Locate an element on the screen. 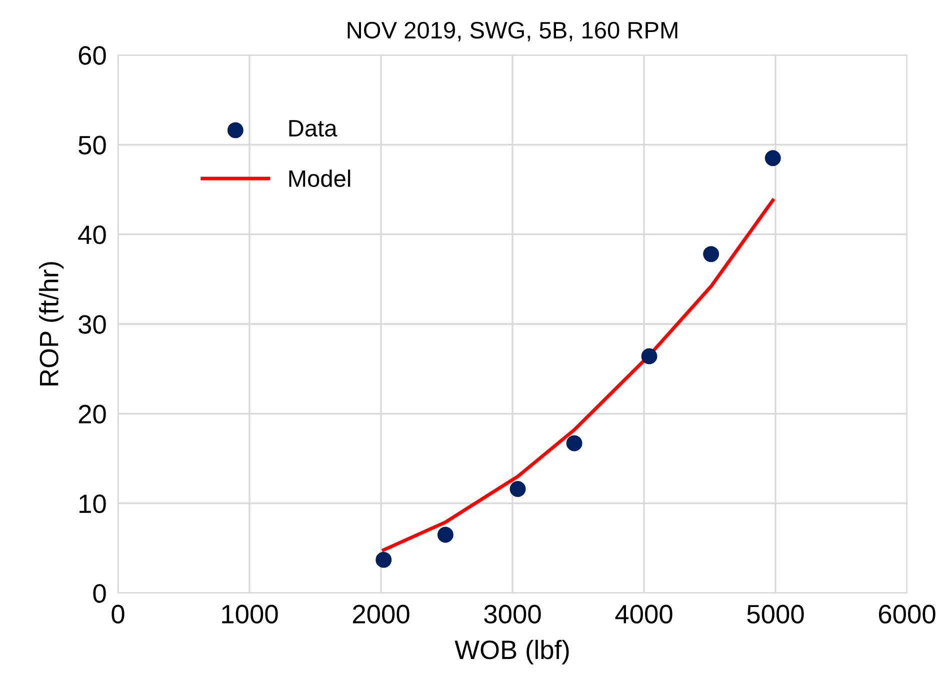  y-tick-label: 0 is located at coordinates (99, 593).